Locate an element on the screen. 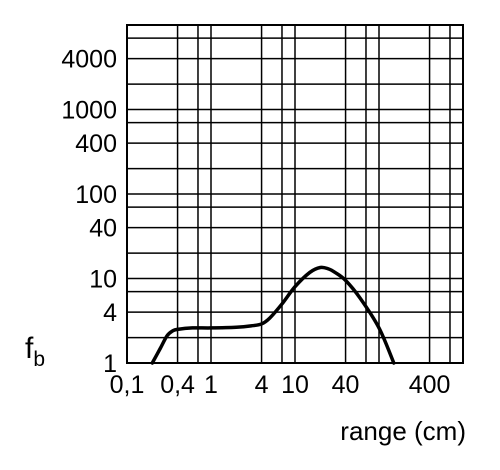 The height and width of the screenshot is (470, 500). y-tick-labels: 1 4 10 40 100 400 1000 4000 is located at coordinates (89, 212).